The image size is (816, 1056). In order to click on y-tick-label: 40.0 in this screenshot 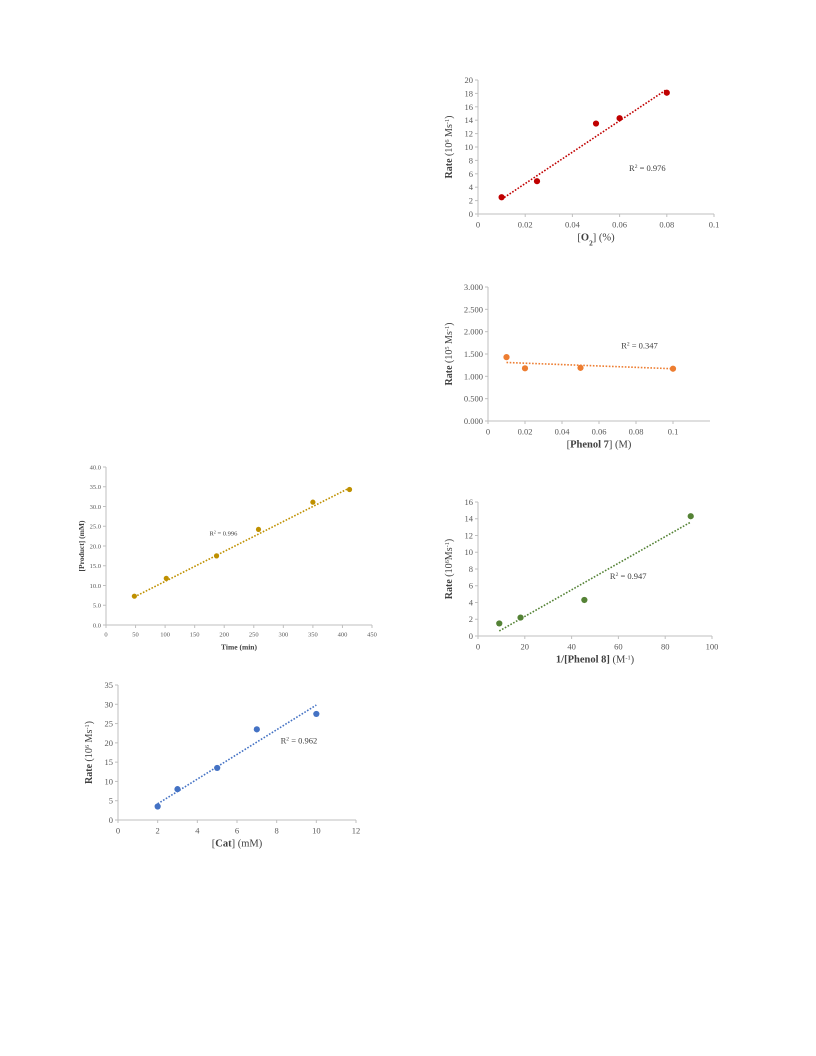, I will do `click(95, 467)`.